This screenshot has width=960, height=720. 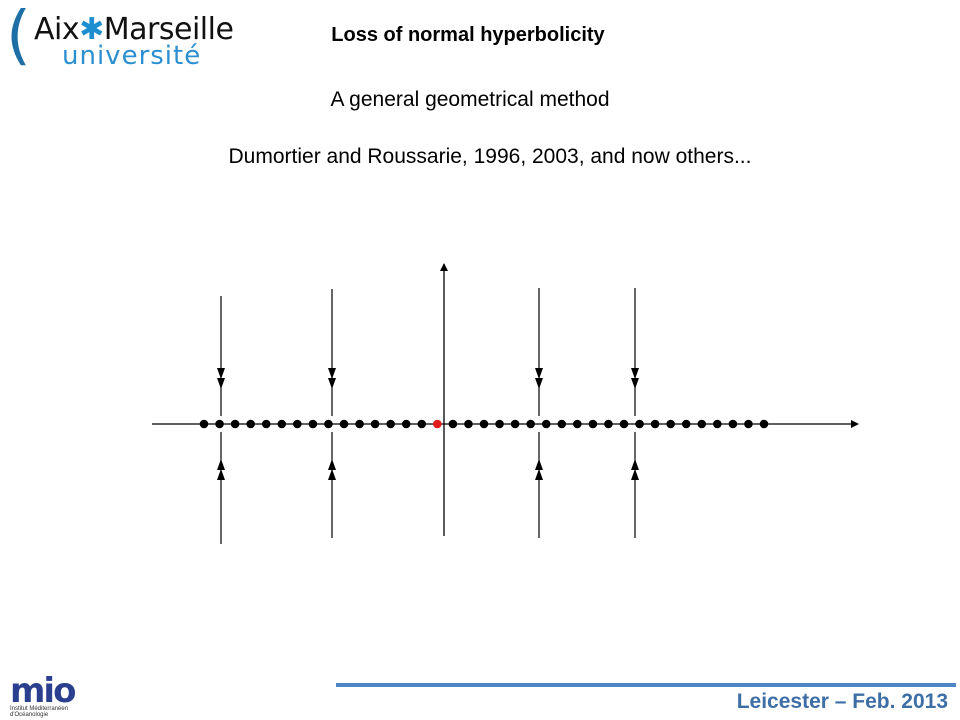 I want to click on fold-point-dot, so click(x=437, y=424).